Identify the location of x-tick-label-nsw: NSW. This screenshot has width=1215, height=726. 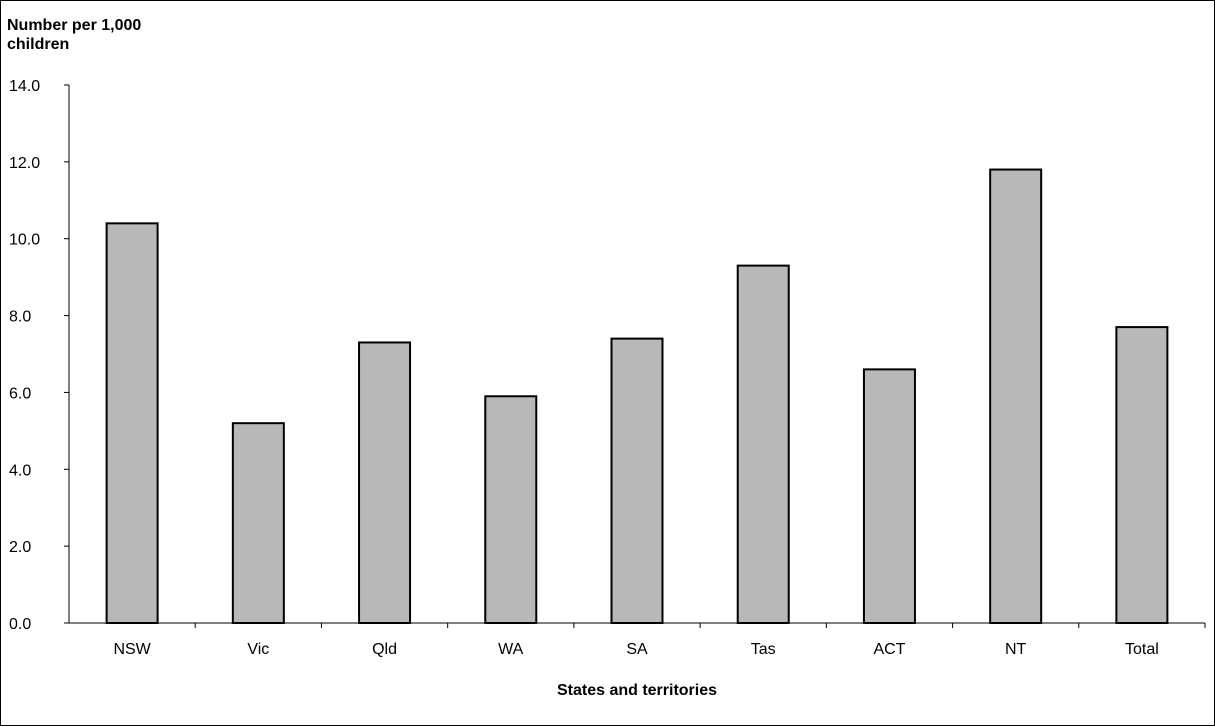
(132, 649).